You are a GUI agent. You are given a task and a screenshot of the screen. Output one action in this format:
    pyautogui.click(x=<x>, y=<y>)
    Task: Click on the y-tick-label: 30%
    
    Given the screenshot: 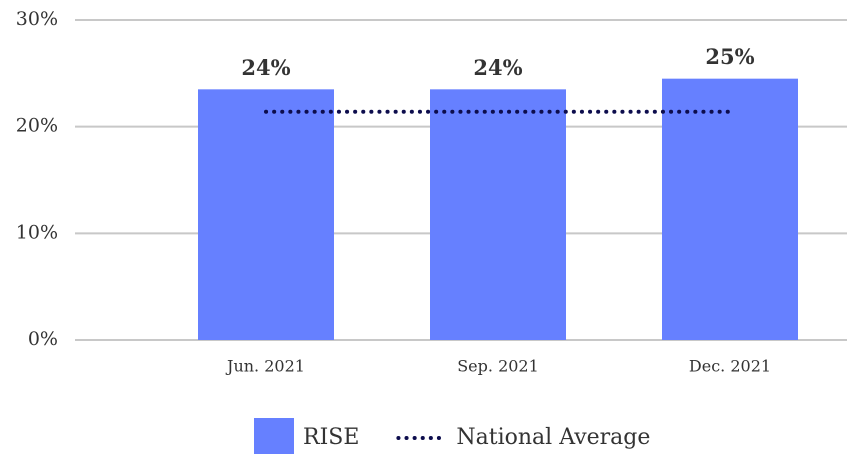 What is the action you would take?
    pyautogui.click(x=37, y=19)
    